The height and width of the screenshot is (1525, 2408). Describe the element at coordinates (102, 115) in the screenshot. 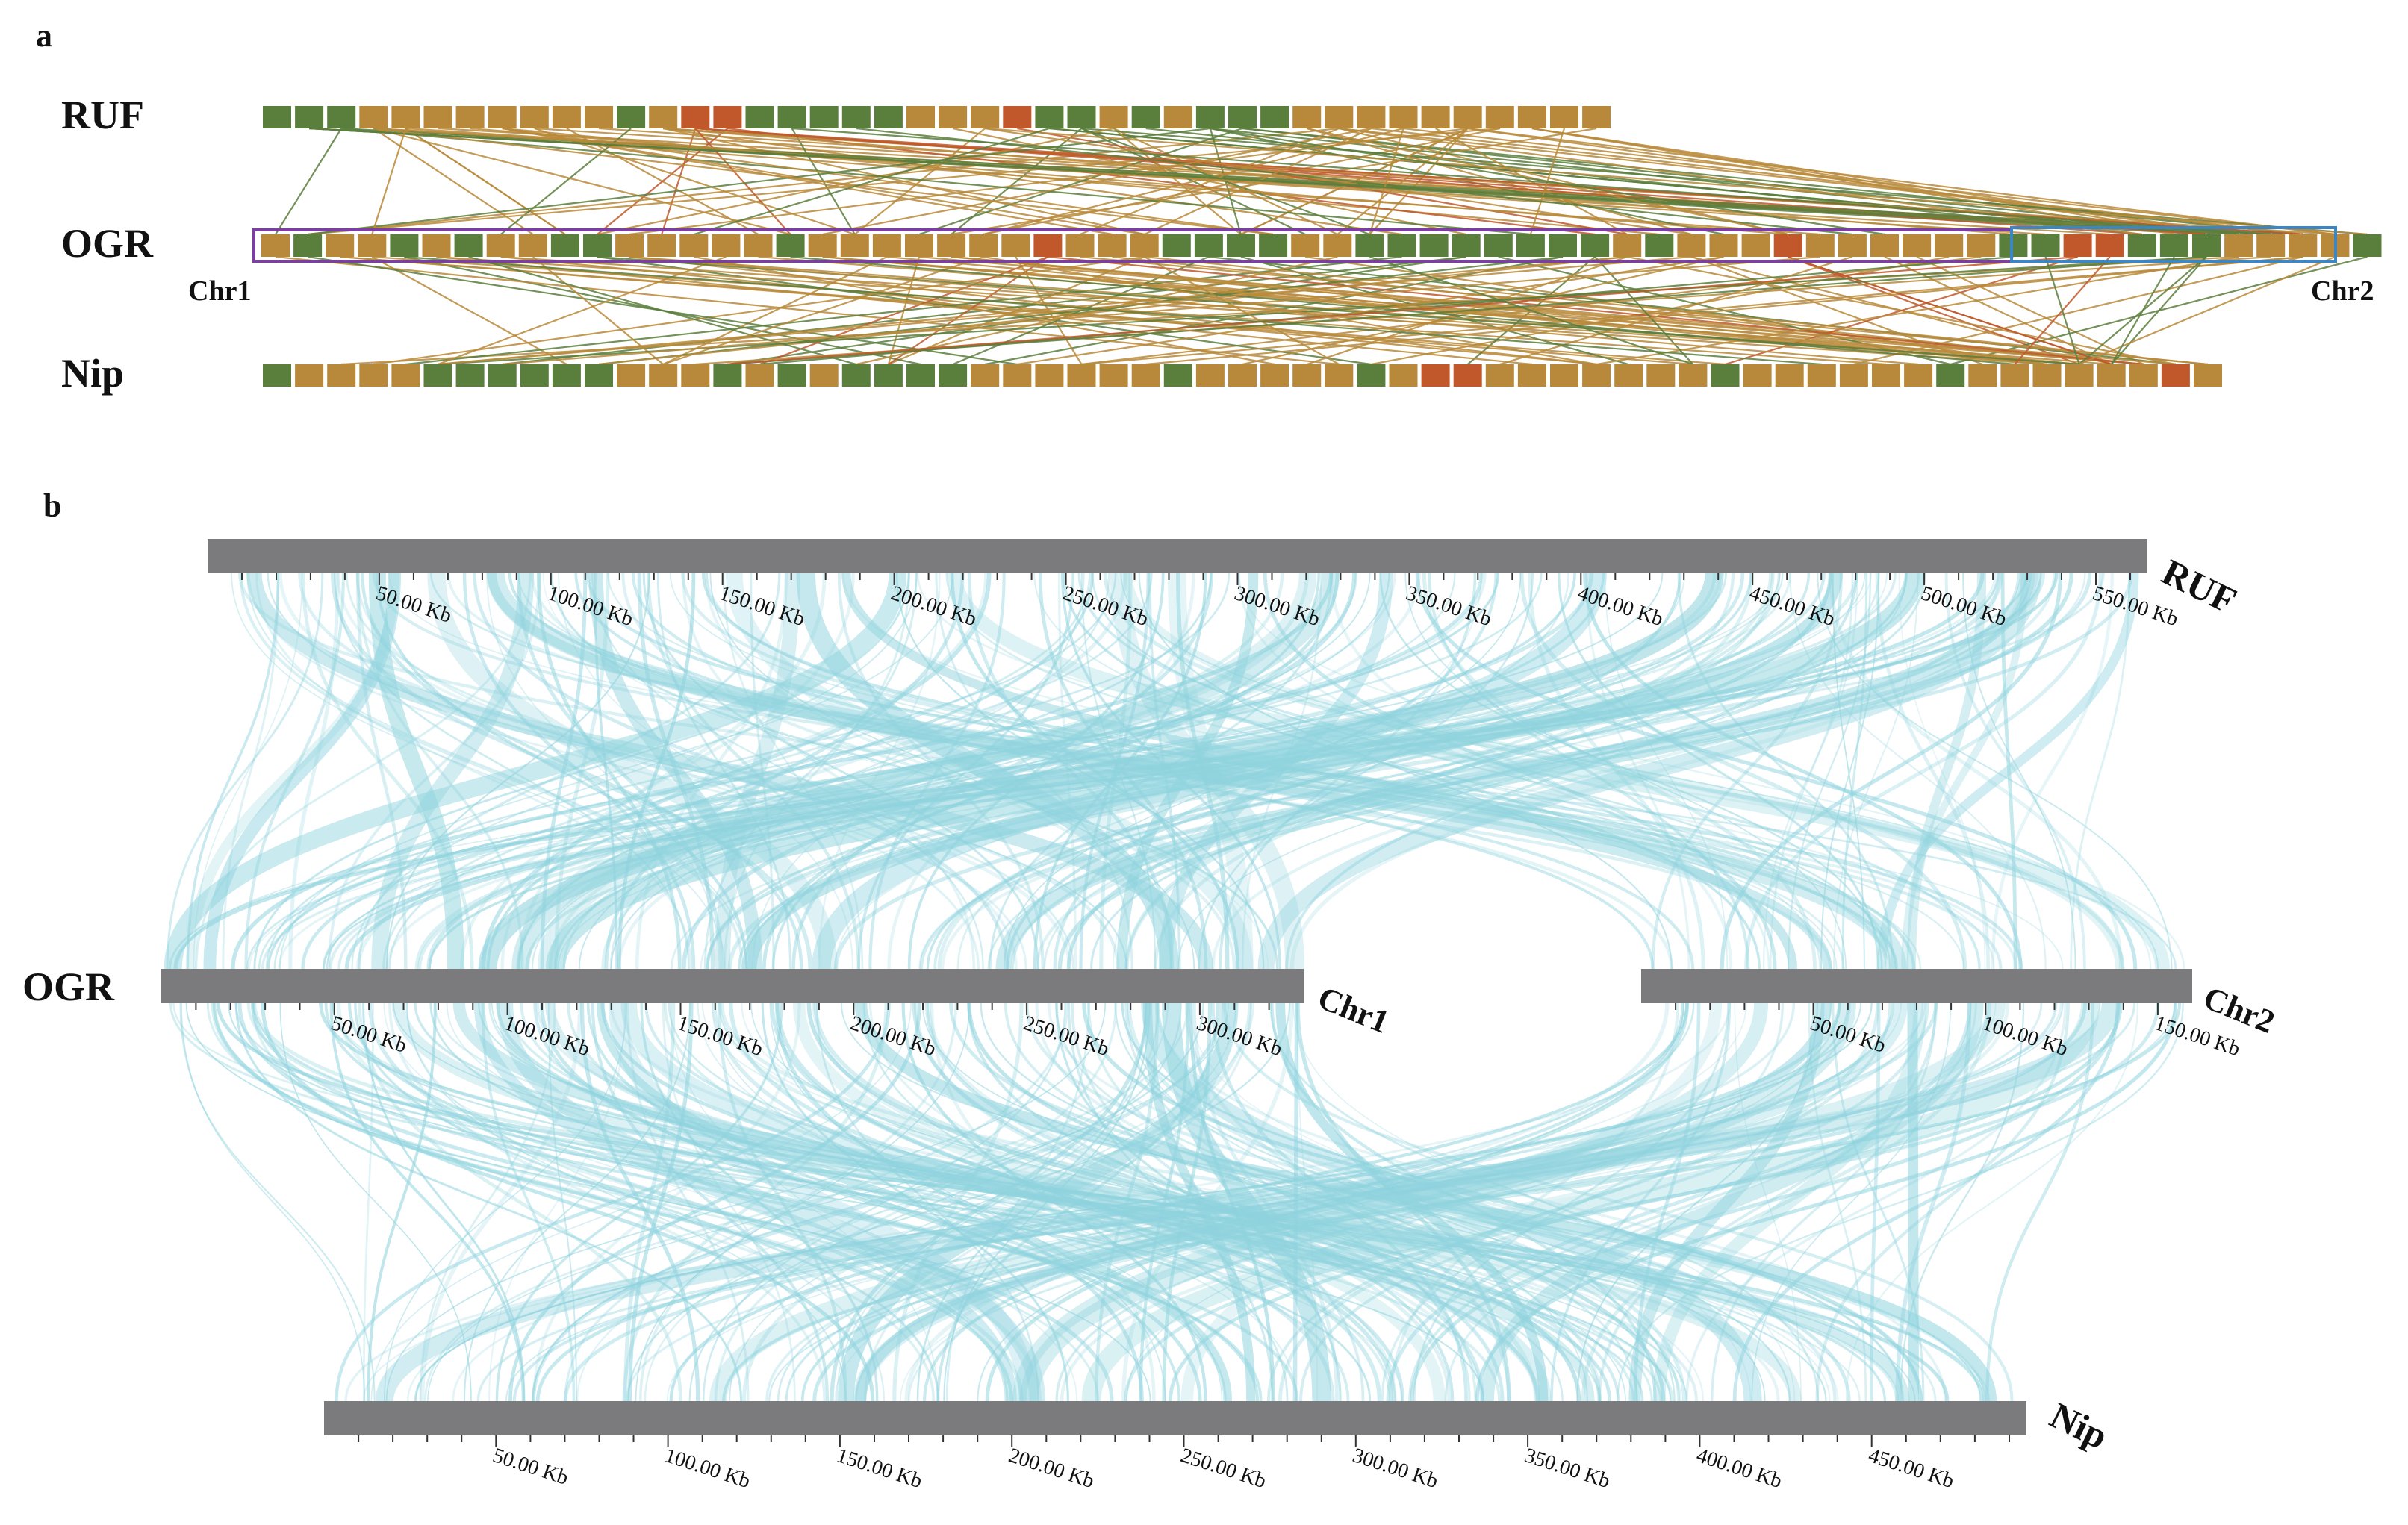

I see `panel-a-ruf-label: RUF` at that location.